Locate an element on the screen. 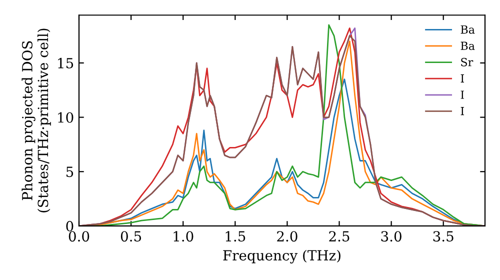  legend-label: Sr is located at coordinates (467, 62).